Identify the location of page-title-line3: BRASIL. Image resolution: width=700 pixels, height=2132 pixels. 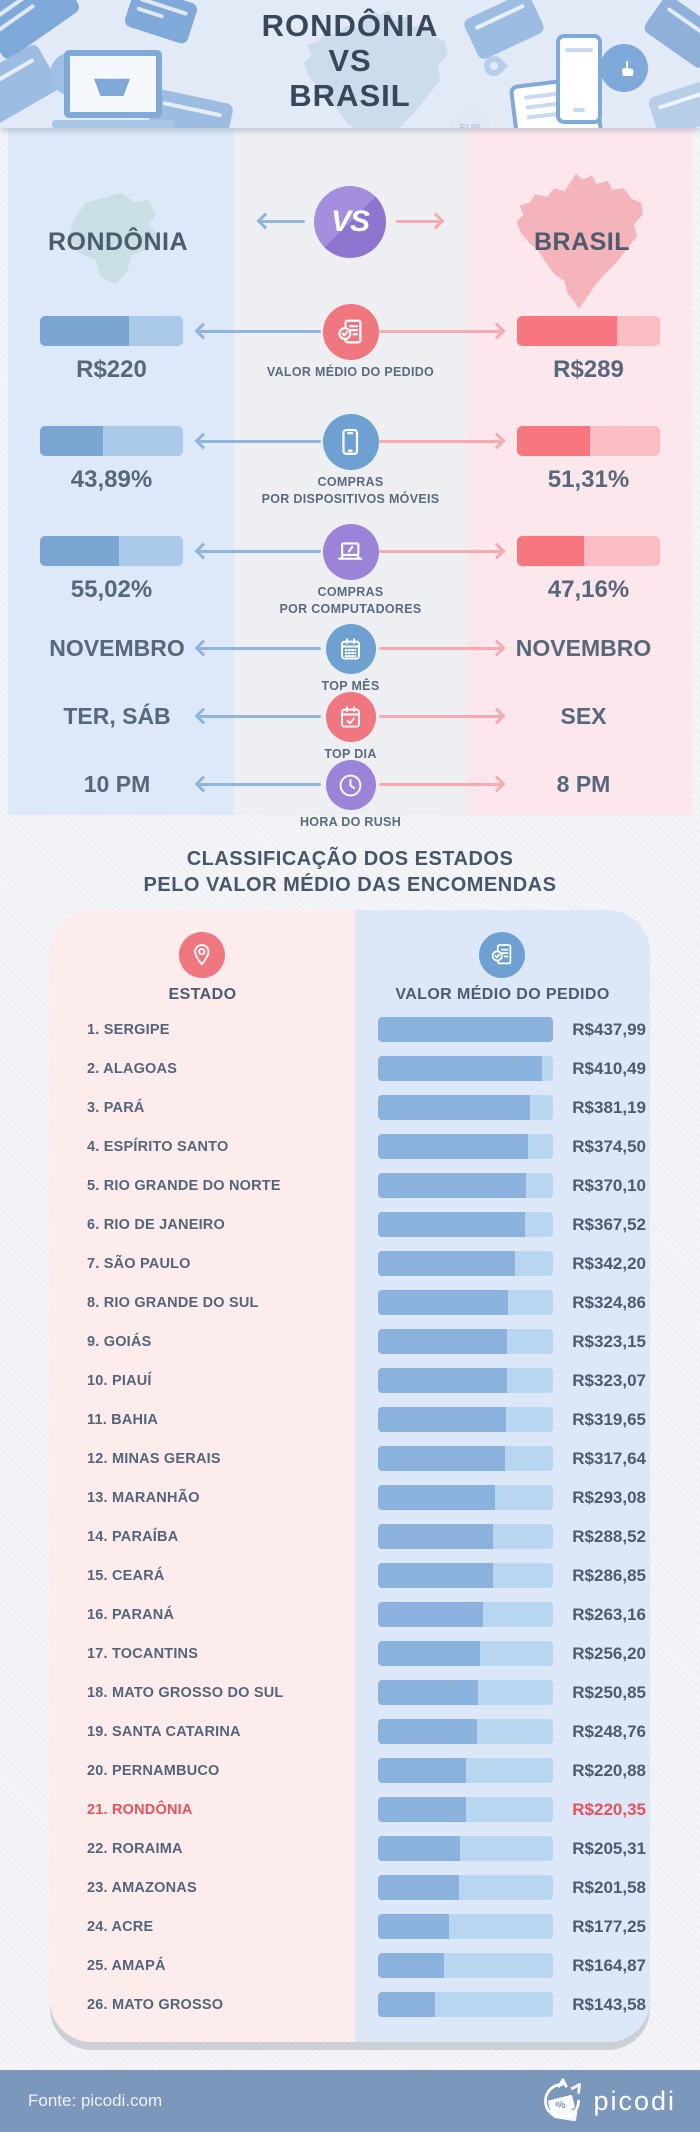
(350, 95).